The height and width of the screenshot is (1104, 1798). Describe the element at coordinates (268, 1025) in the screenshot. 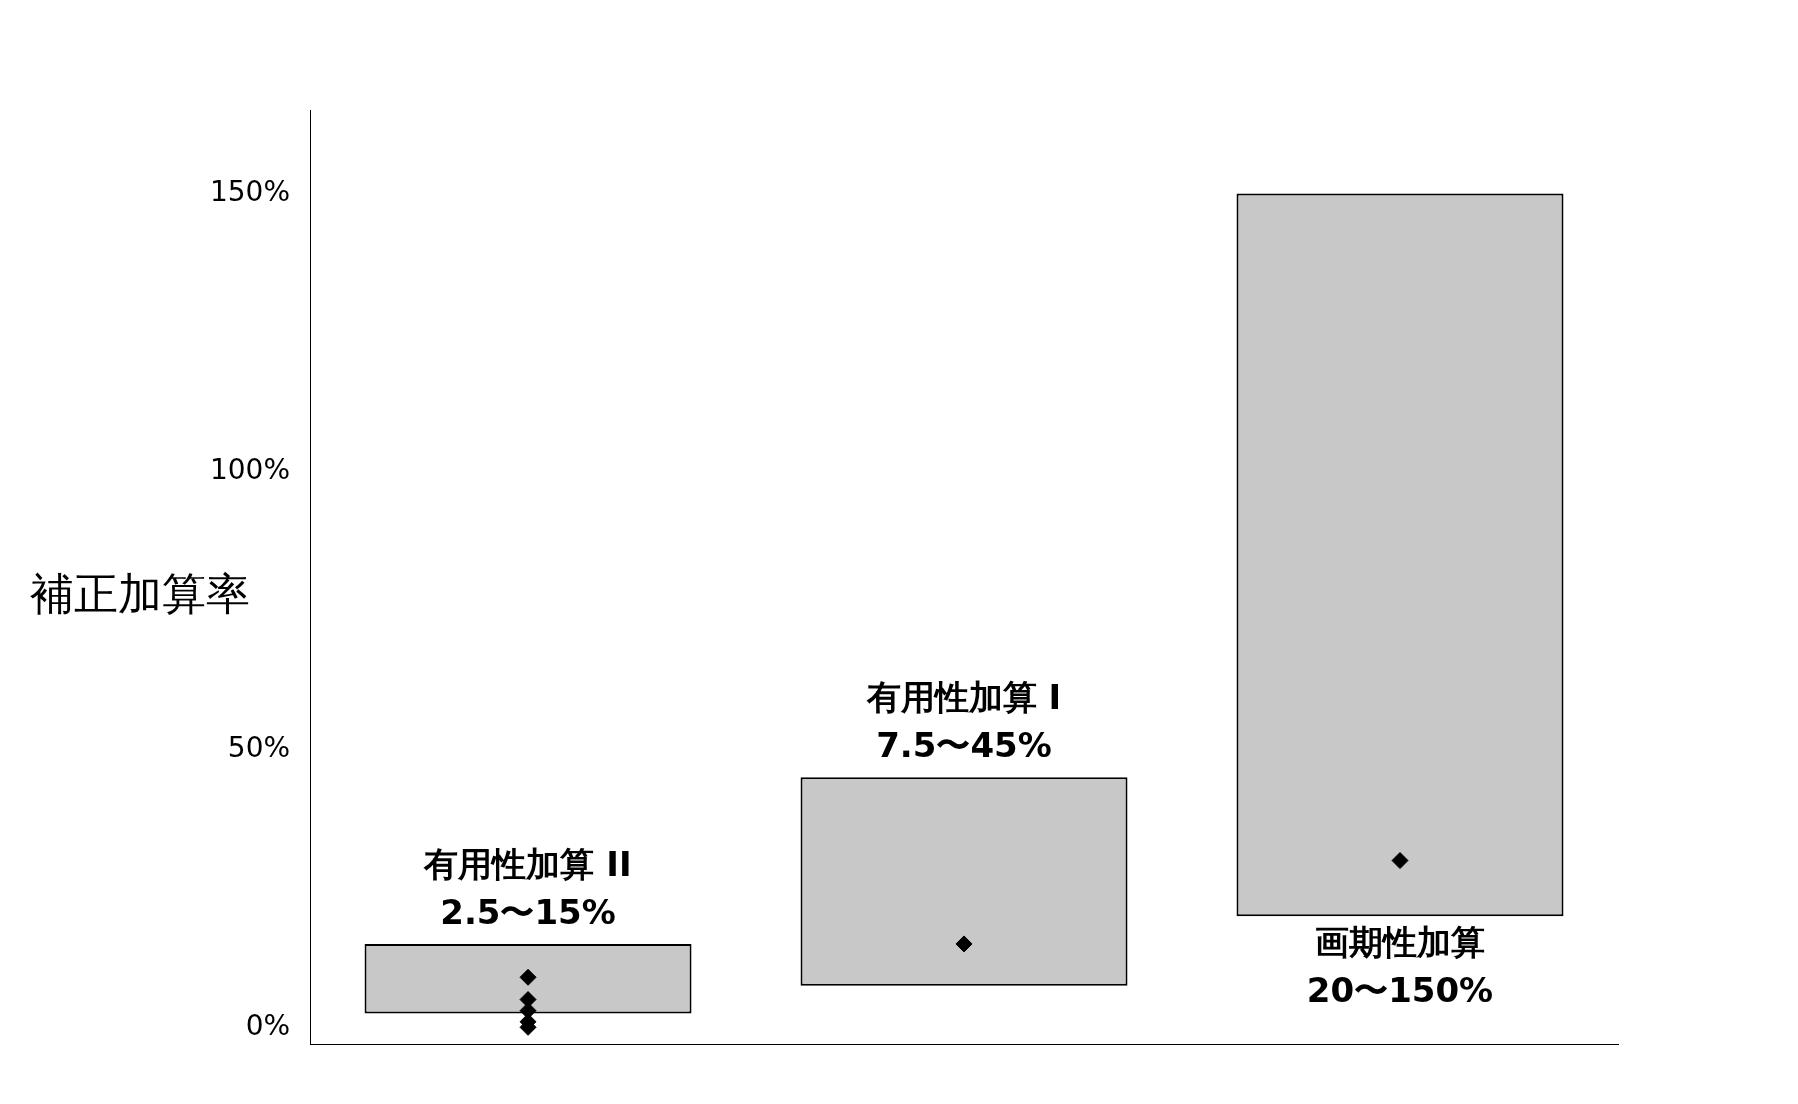

I see `y-tick-label: 0%` at that location.